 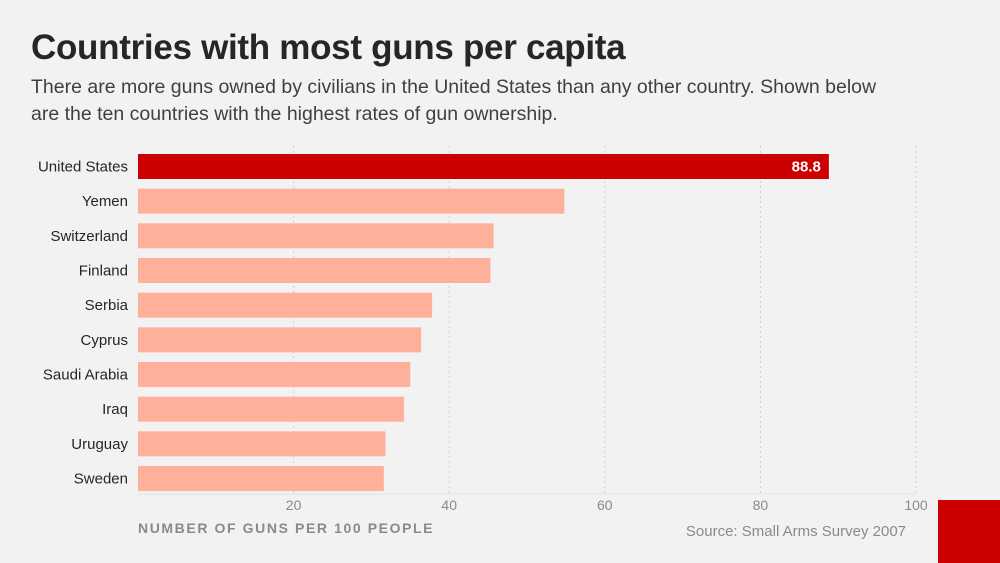 What do you see at coordinates (351, 201) in the screenshot?
I see `bar-yemen` at bounding box center [351, 201].